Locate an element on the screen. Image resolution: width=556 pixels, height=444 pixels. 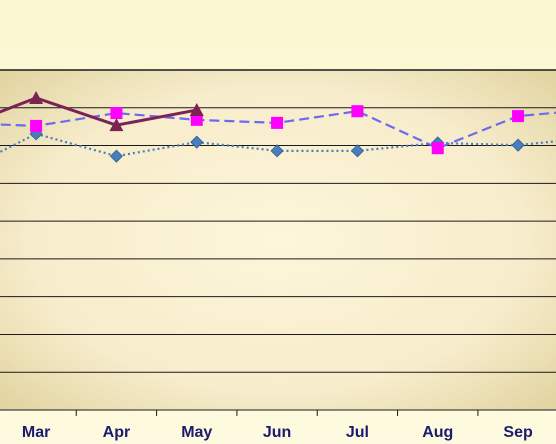
x-tick-label: Jun is located at coordinates (277, 432).